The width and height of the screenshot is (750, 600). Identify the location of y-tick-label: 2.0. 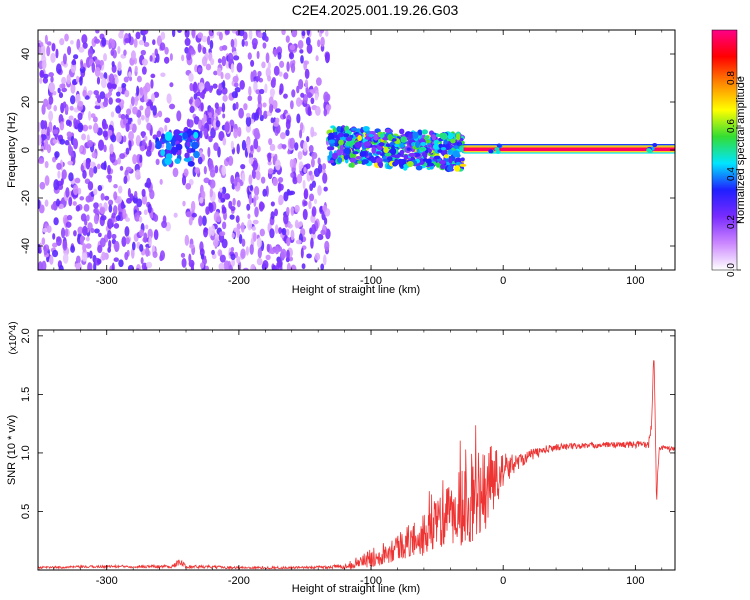
(26, 335).